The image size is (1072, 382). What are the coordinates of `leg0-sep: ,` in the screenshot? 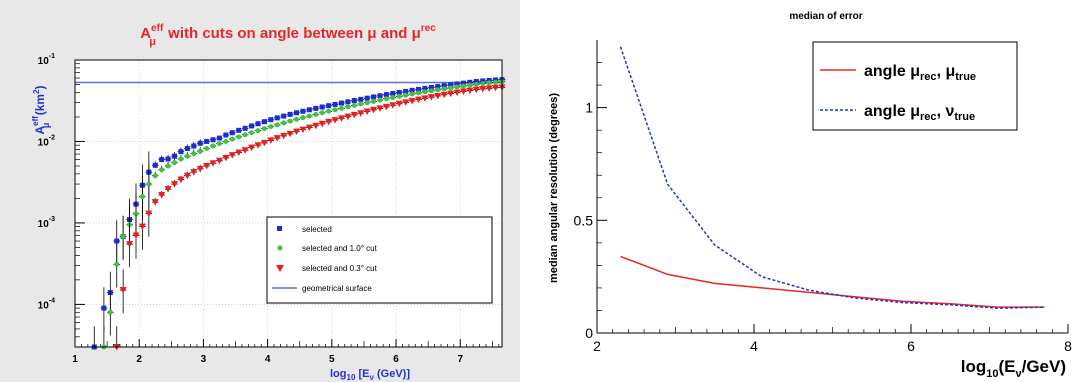 It's located at (941, 71).